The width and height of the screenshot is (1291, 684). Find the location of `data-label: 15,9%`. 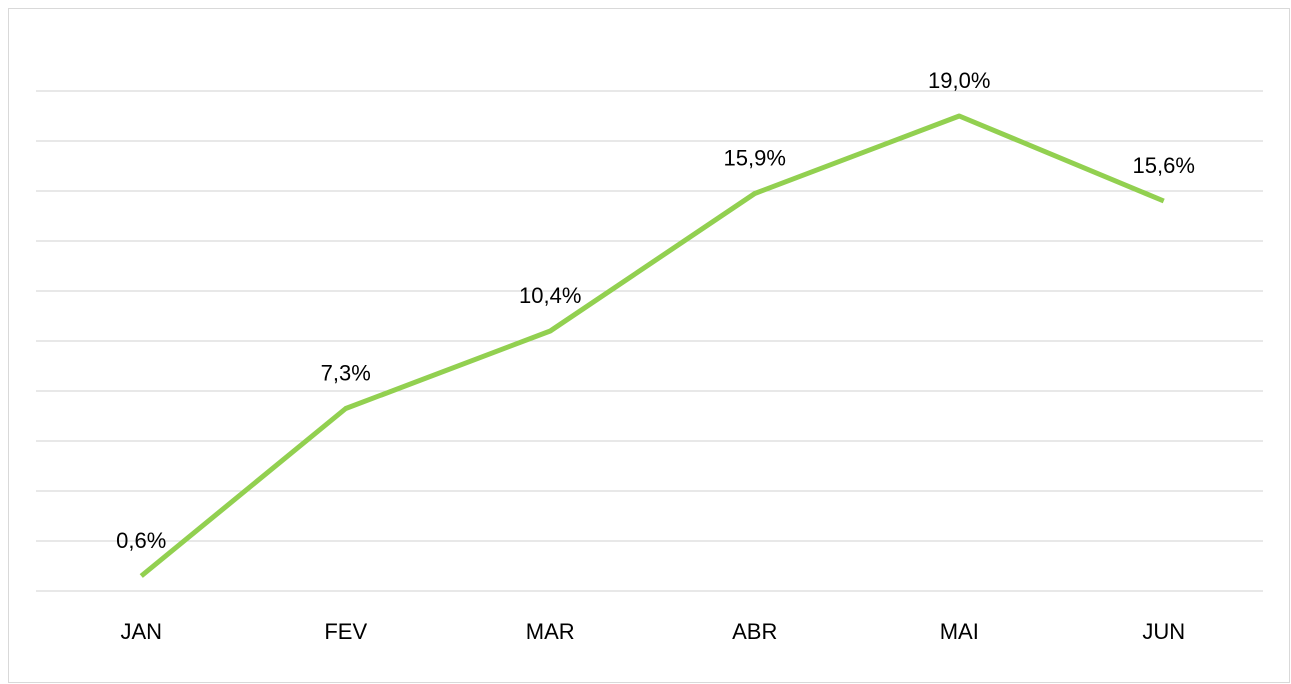

data-label: 15,9% is located at coordinates (755, 157).